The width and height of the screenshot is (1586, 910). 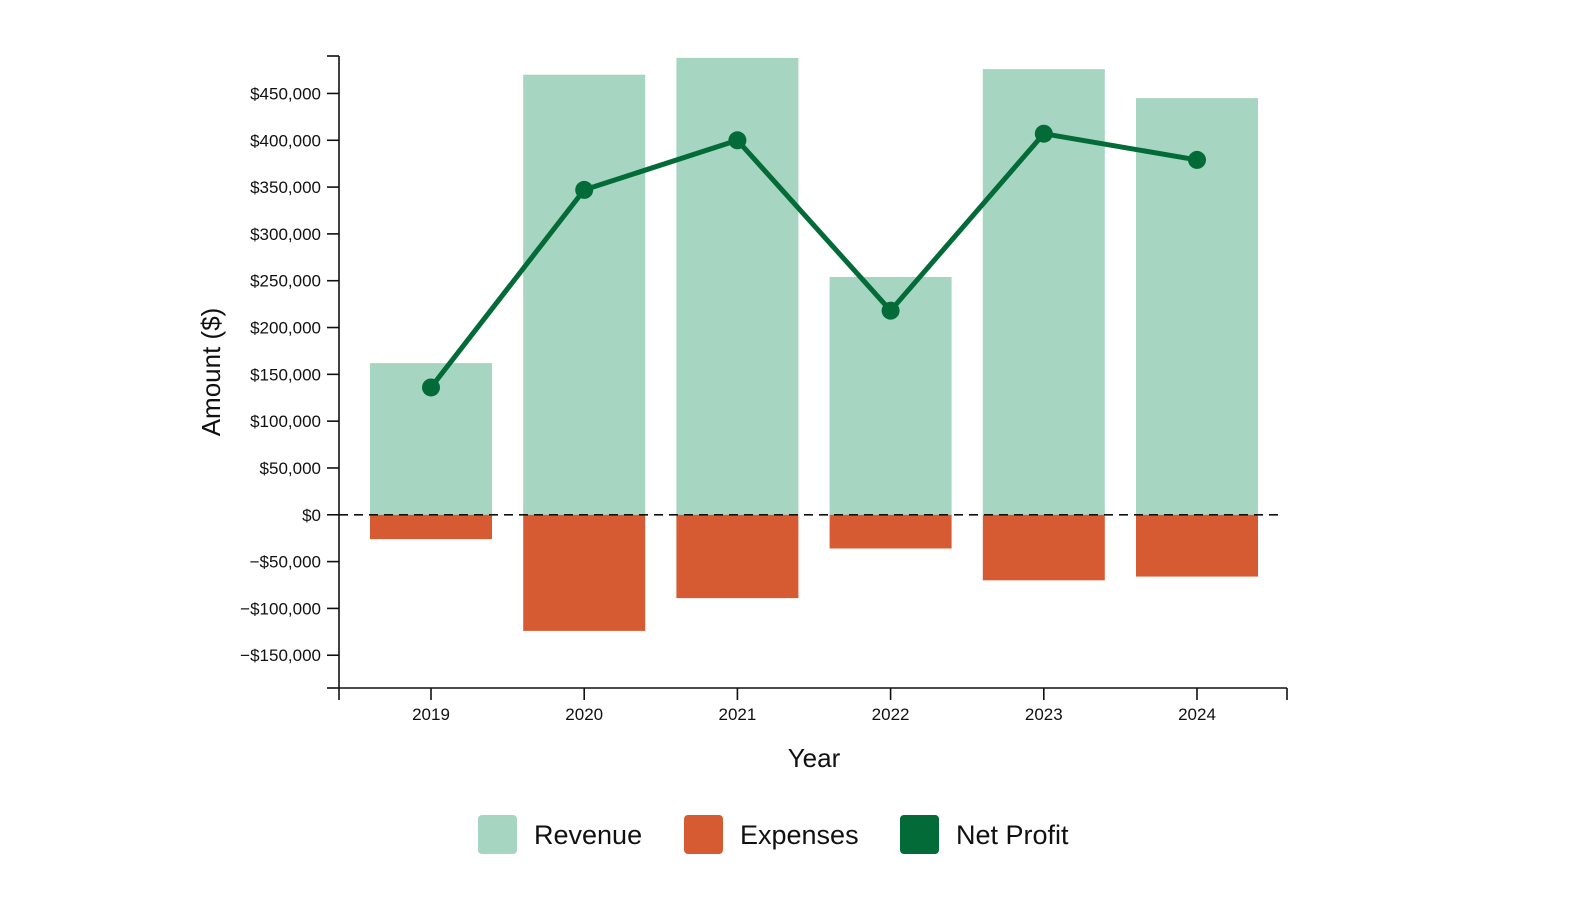 I want to click on net-profit-point-2024, so click(x=1197, y=159).